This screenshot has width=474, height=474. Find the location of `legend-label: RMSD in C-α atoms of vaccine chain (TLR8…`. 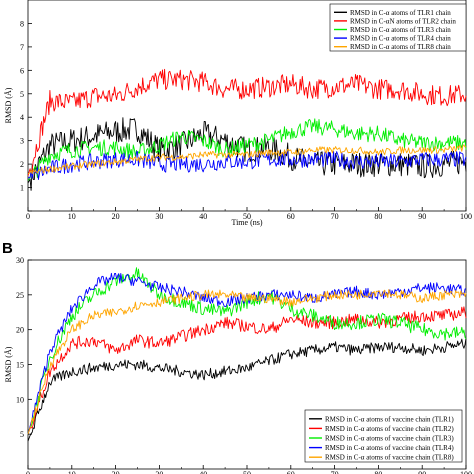

legend-label: RMSD in C-α atoms of vaccine chain (TLR8… is located at coordinates (389, 458).